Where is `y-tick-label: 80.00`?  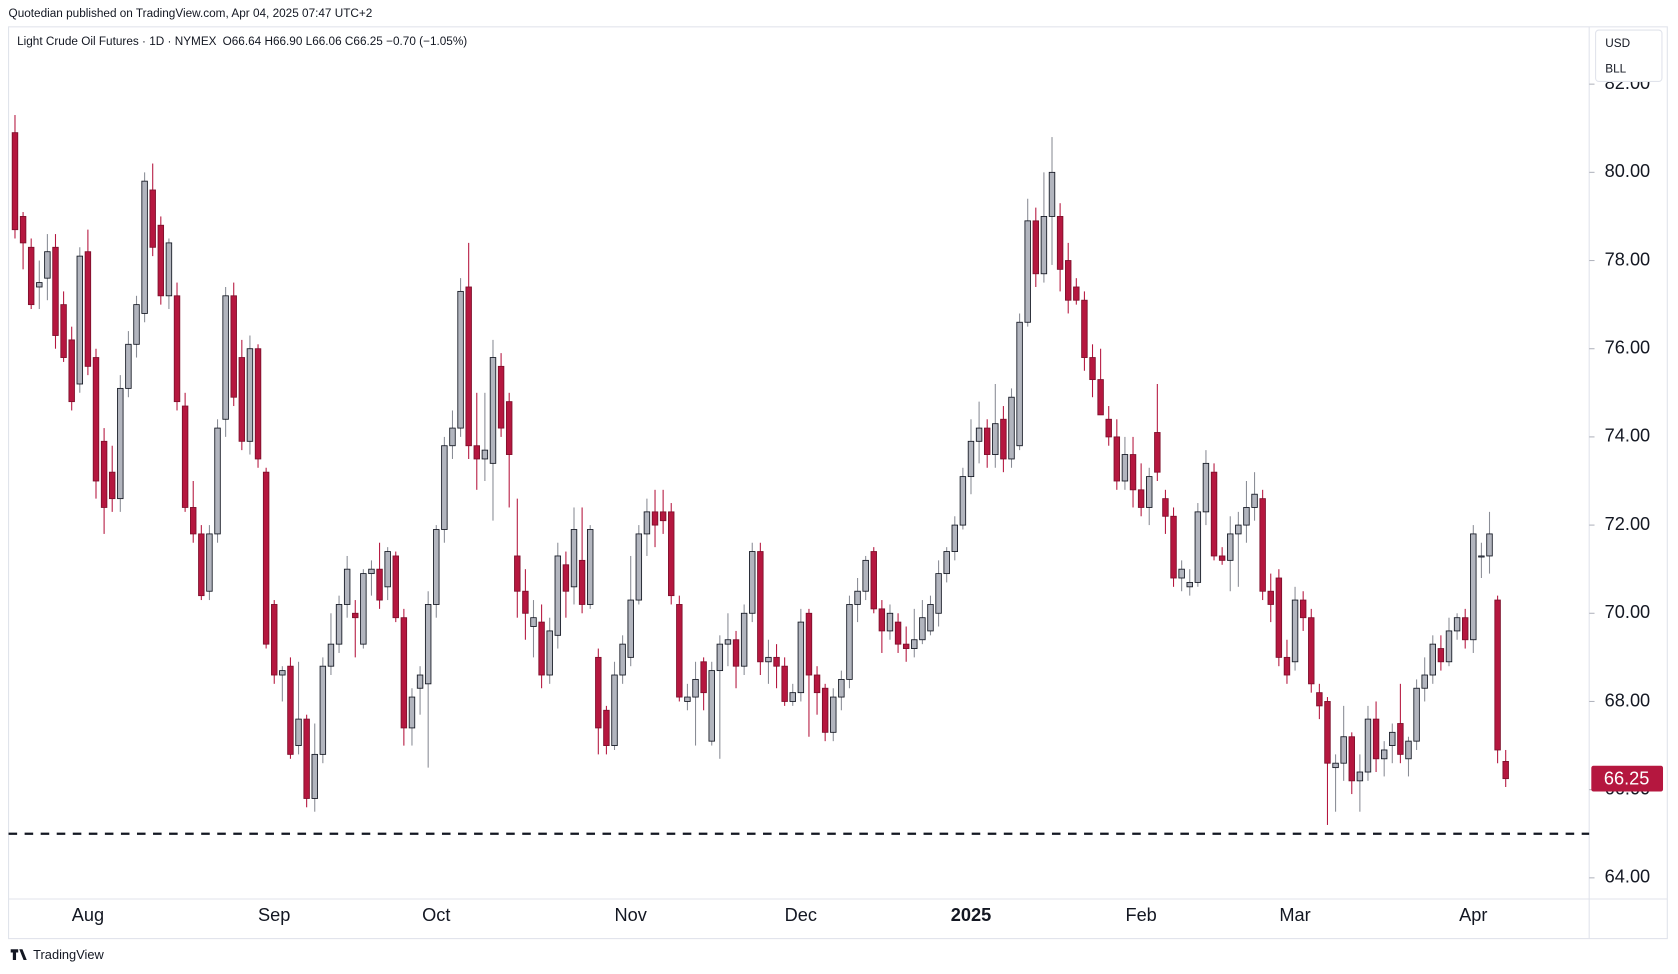
y-tick-label: 80.00 is located at coordinates (1628, 171).